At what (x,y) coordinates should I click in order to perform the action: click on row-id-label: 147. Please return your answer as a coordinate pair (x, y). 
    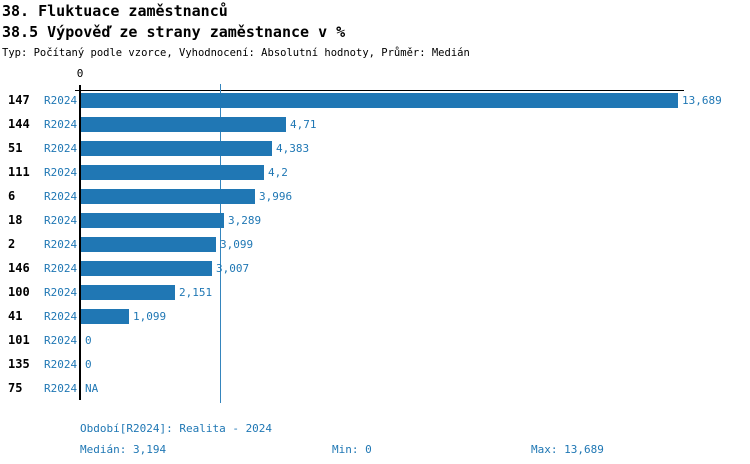
    Looking at the image, I should click on (19, 100).